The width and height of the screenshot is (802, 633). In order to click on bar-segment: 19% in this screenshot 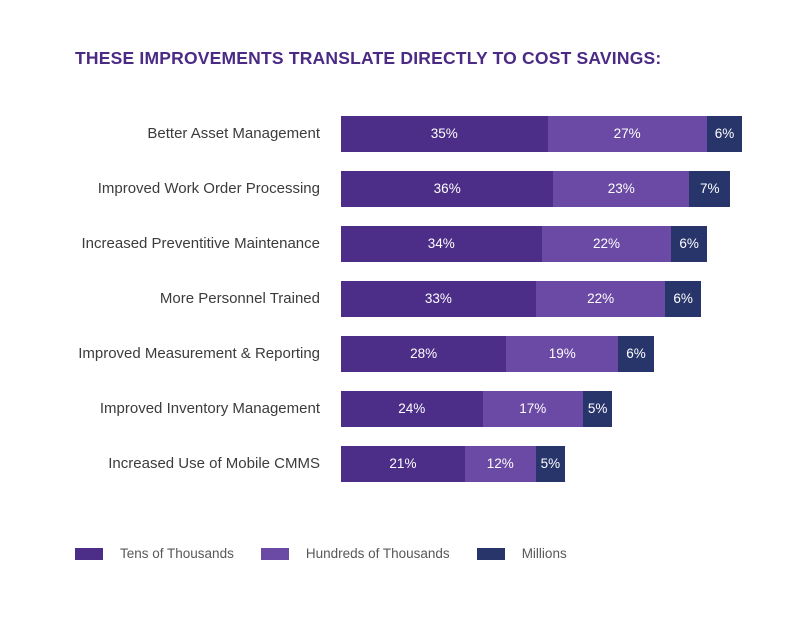, I will do `click(562, 353)`.